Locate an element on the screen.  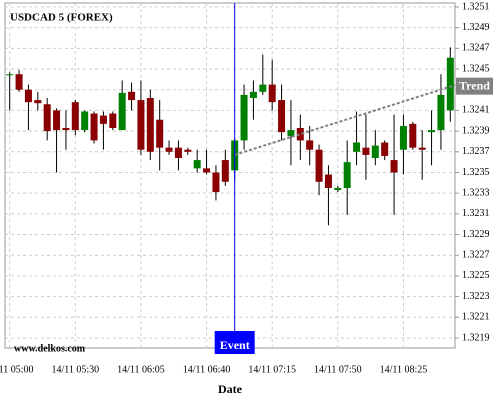
x-axis-label: Date is located at coordinates (230, 389).